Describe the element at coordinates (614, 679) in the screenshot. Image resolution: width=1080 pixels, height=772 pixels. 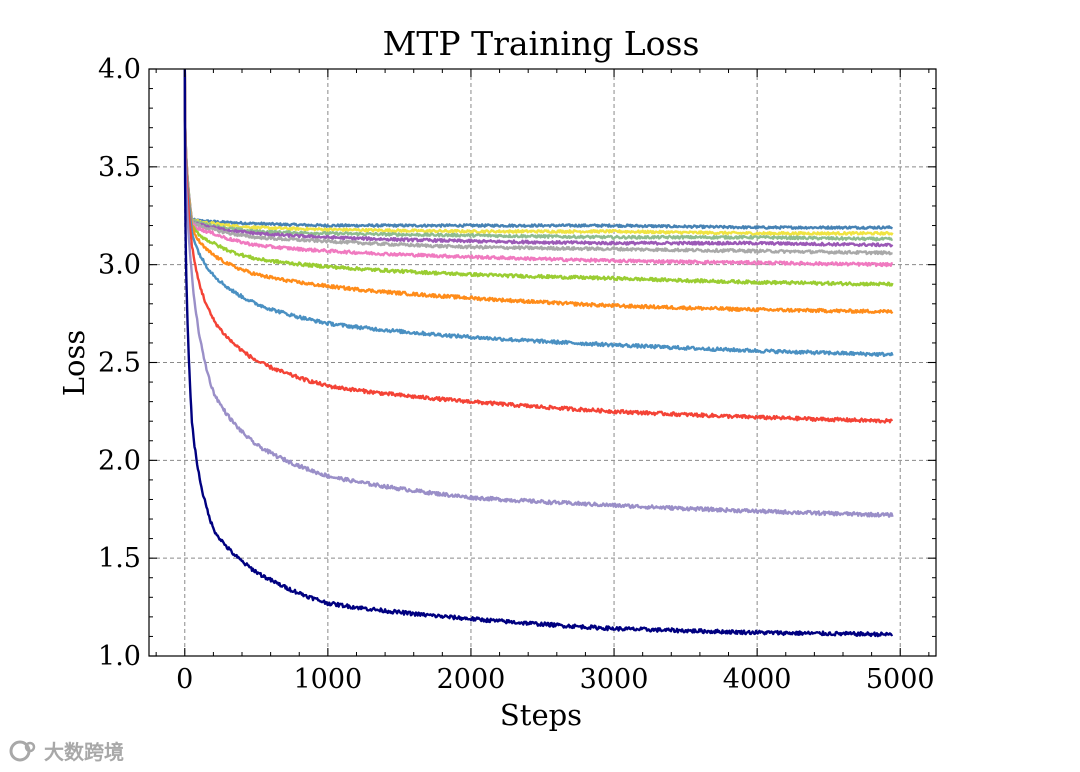
I see `x-tick-label: 3000` at that location.